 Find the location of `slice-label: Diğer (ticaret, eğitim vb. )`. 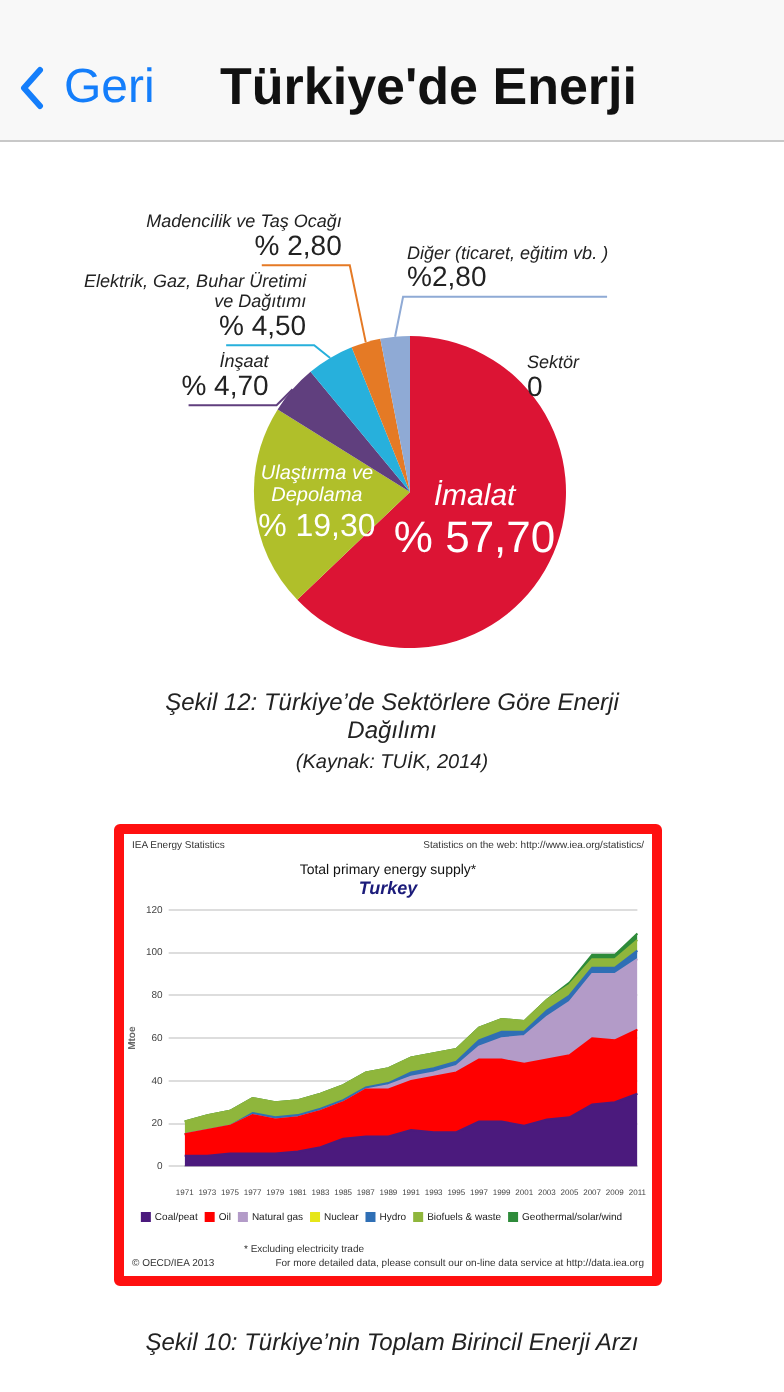

slice-label: Diğer (ticaret, eğitim vb. ) is located at coordinates (508, 252).